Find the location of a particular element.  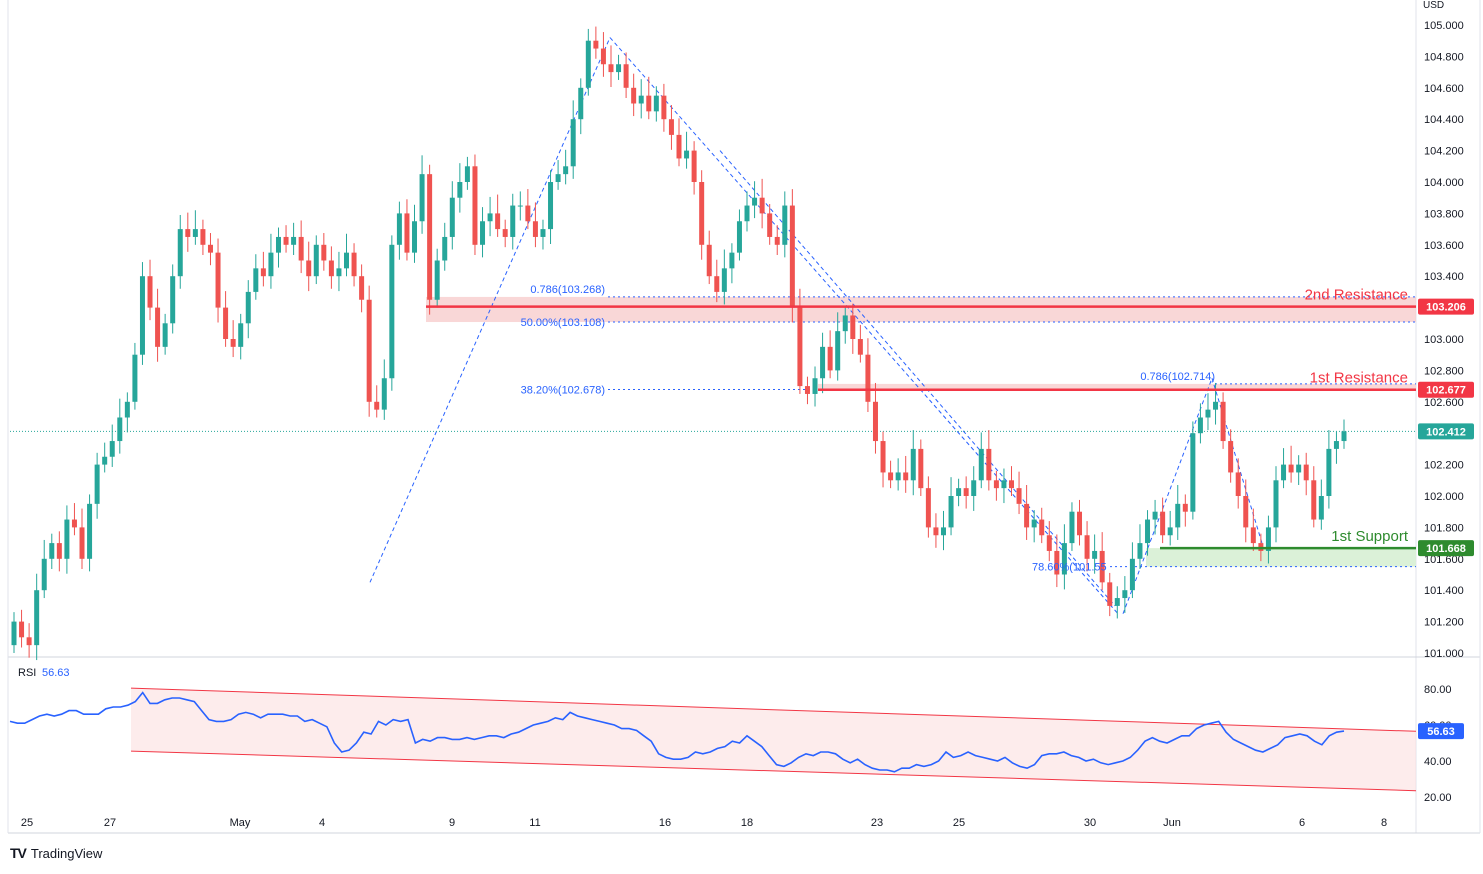

price-tick-label: 102.200 is located at coordinates (1444, 466).